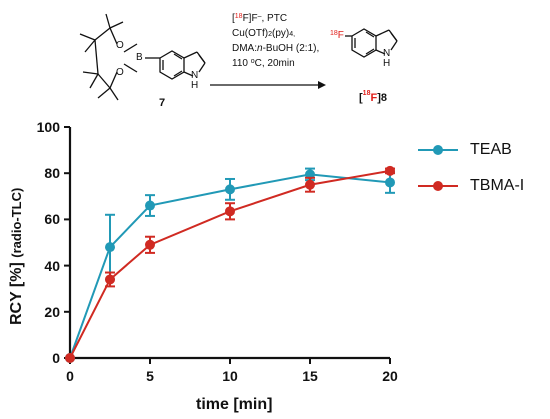 The image size is (550, 419). Describe the element at coordinates (497, 185) in the screenshot. I see `legend-label-tbma-i: TBMA-I` at that location.